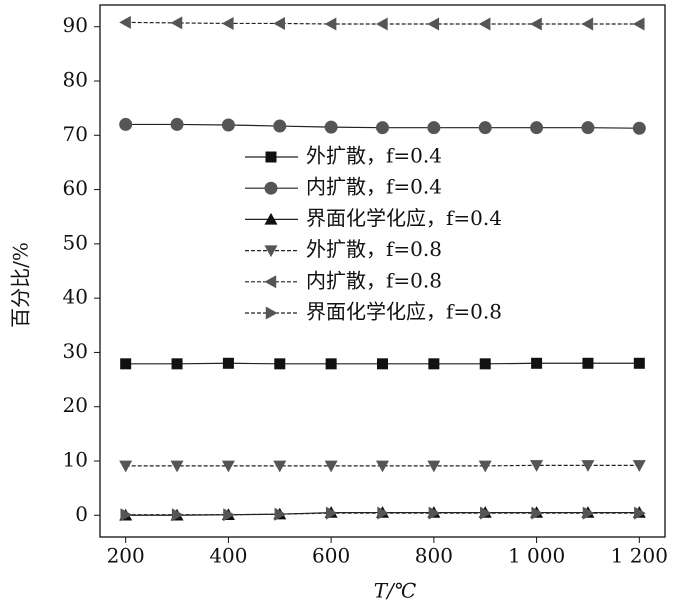 The image size is (700, 612). Describe the element at coordinates (228, 556) in the screenshot. I see `x-tick-label: 400` at that location.